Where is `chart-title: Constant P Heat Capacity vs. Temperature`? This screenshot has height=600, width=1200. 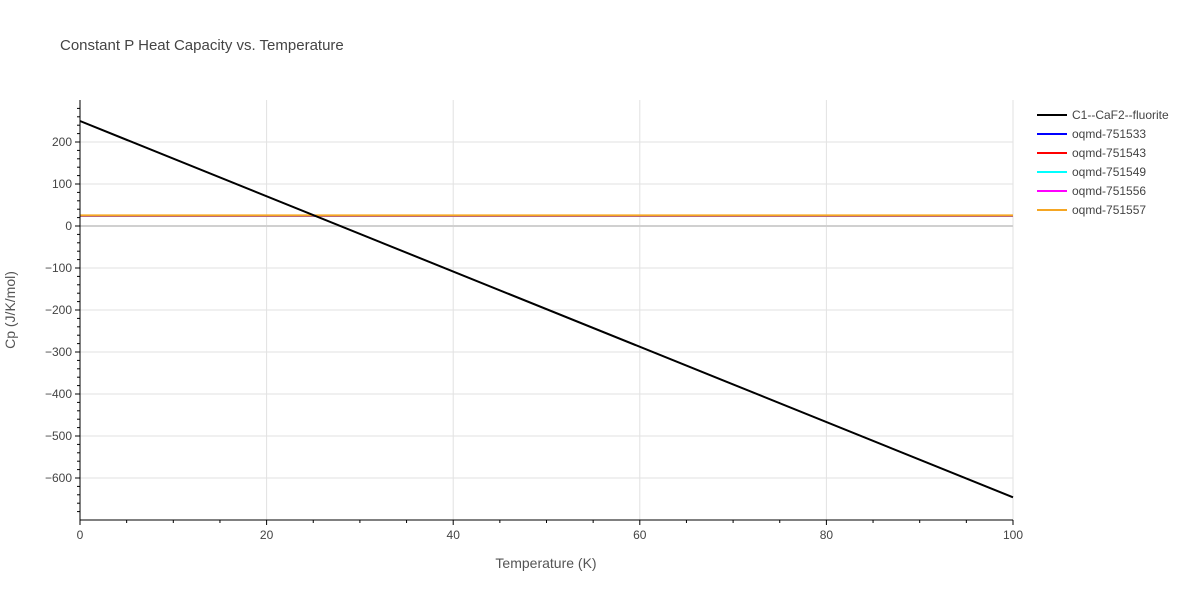
chart-title: Constant P Heat Capacity vs. Temperature is located at coordinates (202, 45).